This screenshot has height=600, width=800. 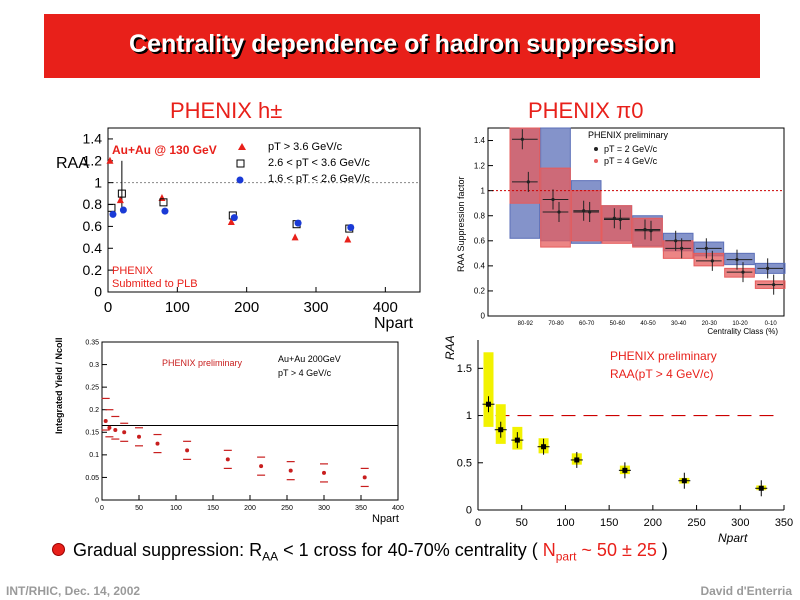 I want to click on panel-title-right: PHENIX π0, so click(x=586, y=110).